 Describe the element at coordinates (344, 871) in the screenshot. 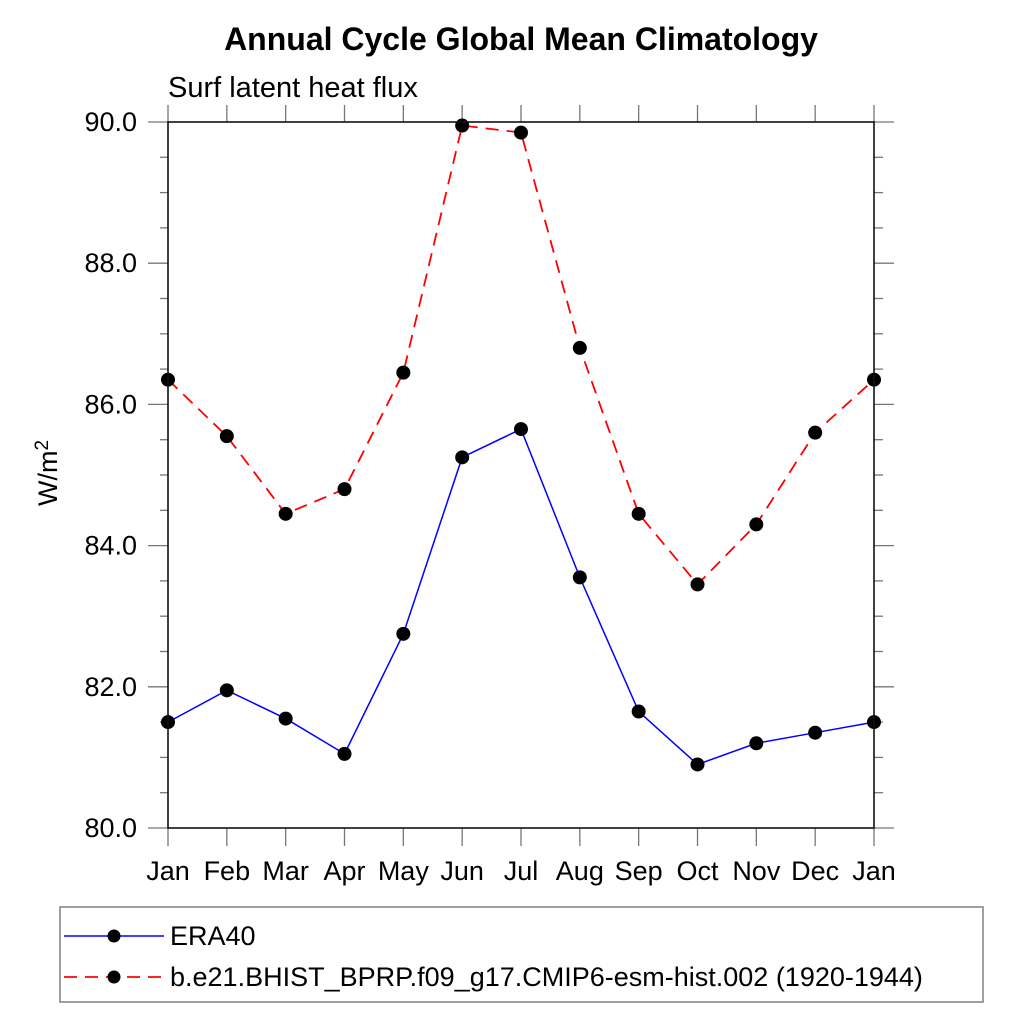

I see `x-tick-label: Apr` at that location.